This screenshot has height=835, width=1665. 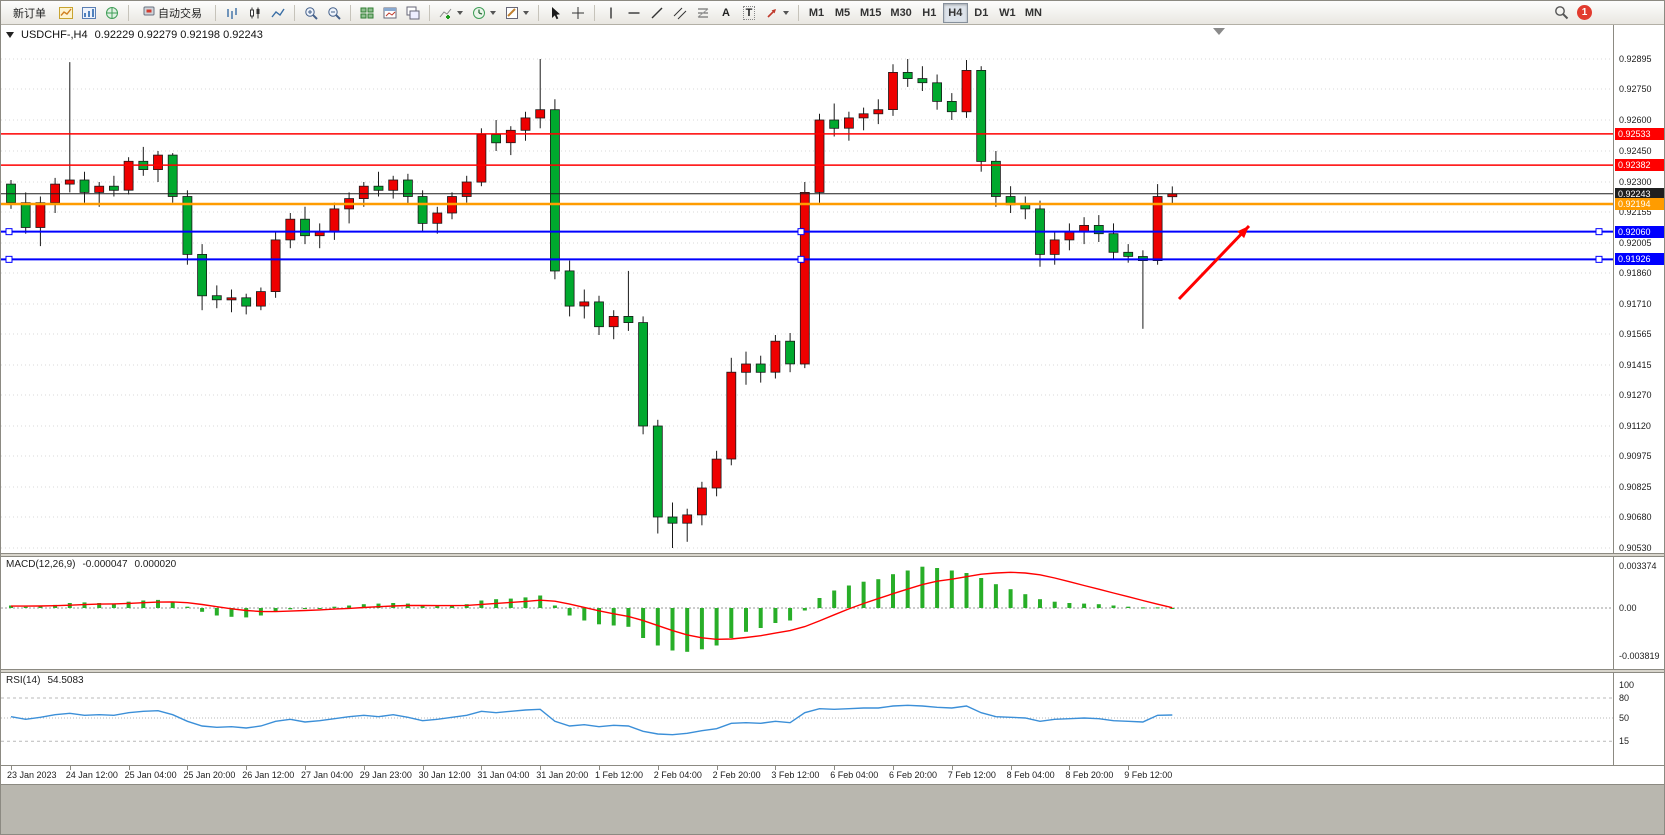 I want to click on bar-chart-type-button, so click(x=232, y=13).